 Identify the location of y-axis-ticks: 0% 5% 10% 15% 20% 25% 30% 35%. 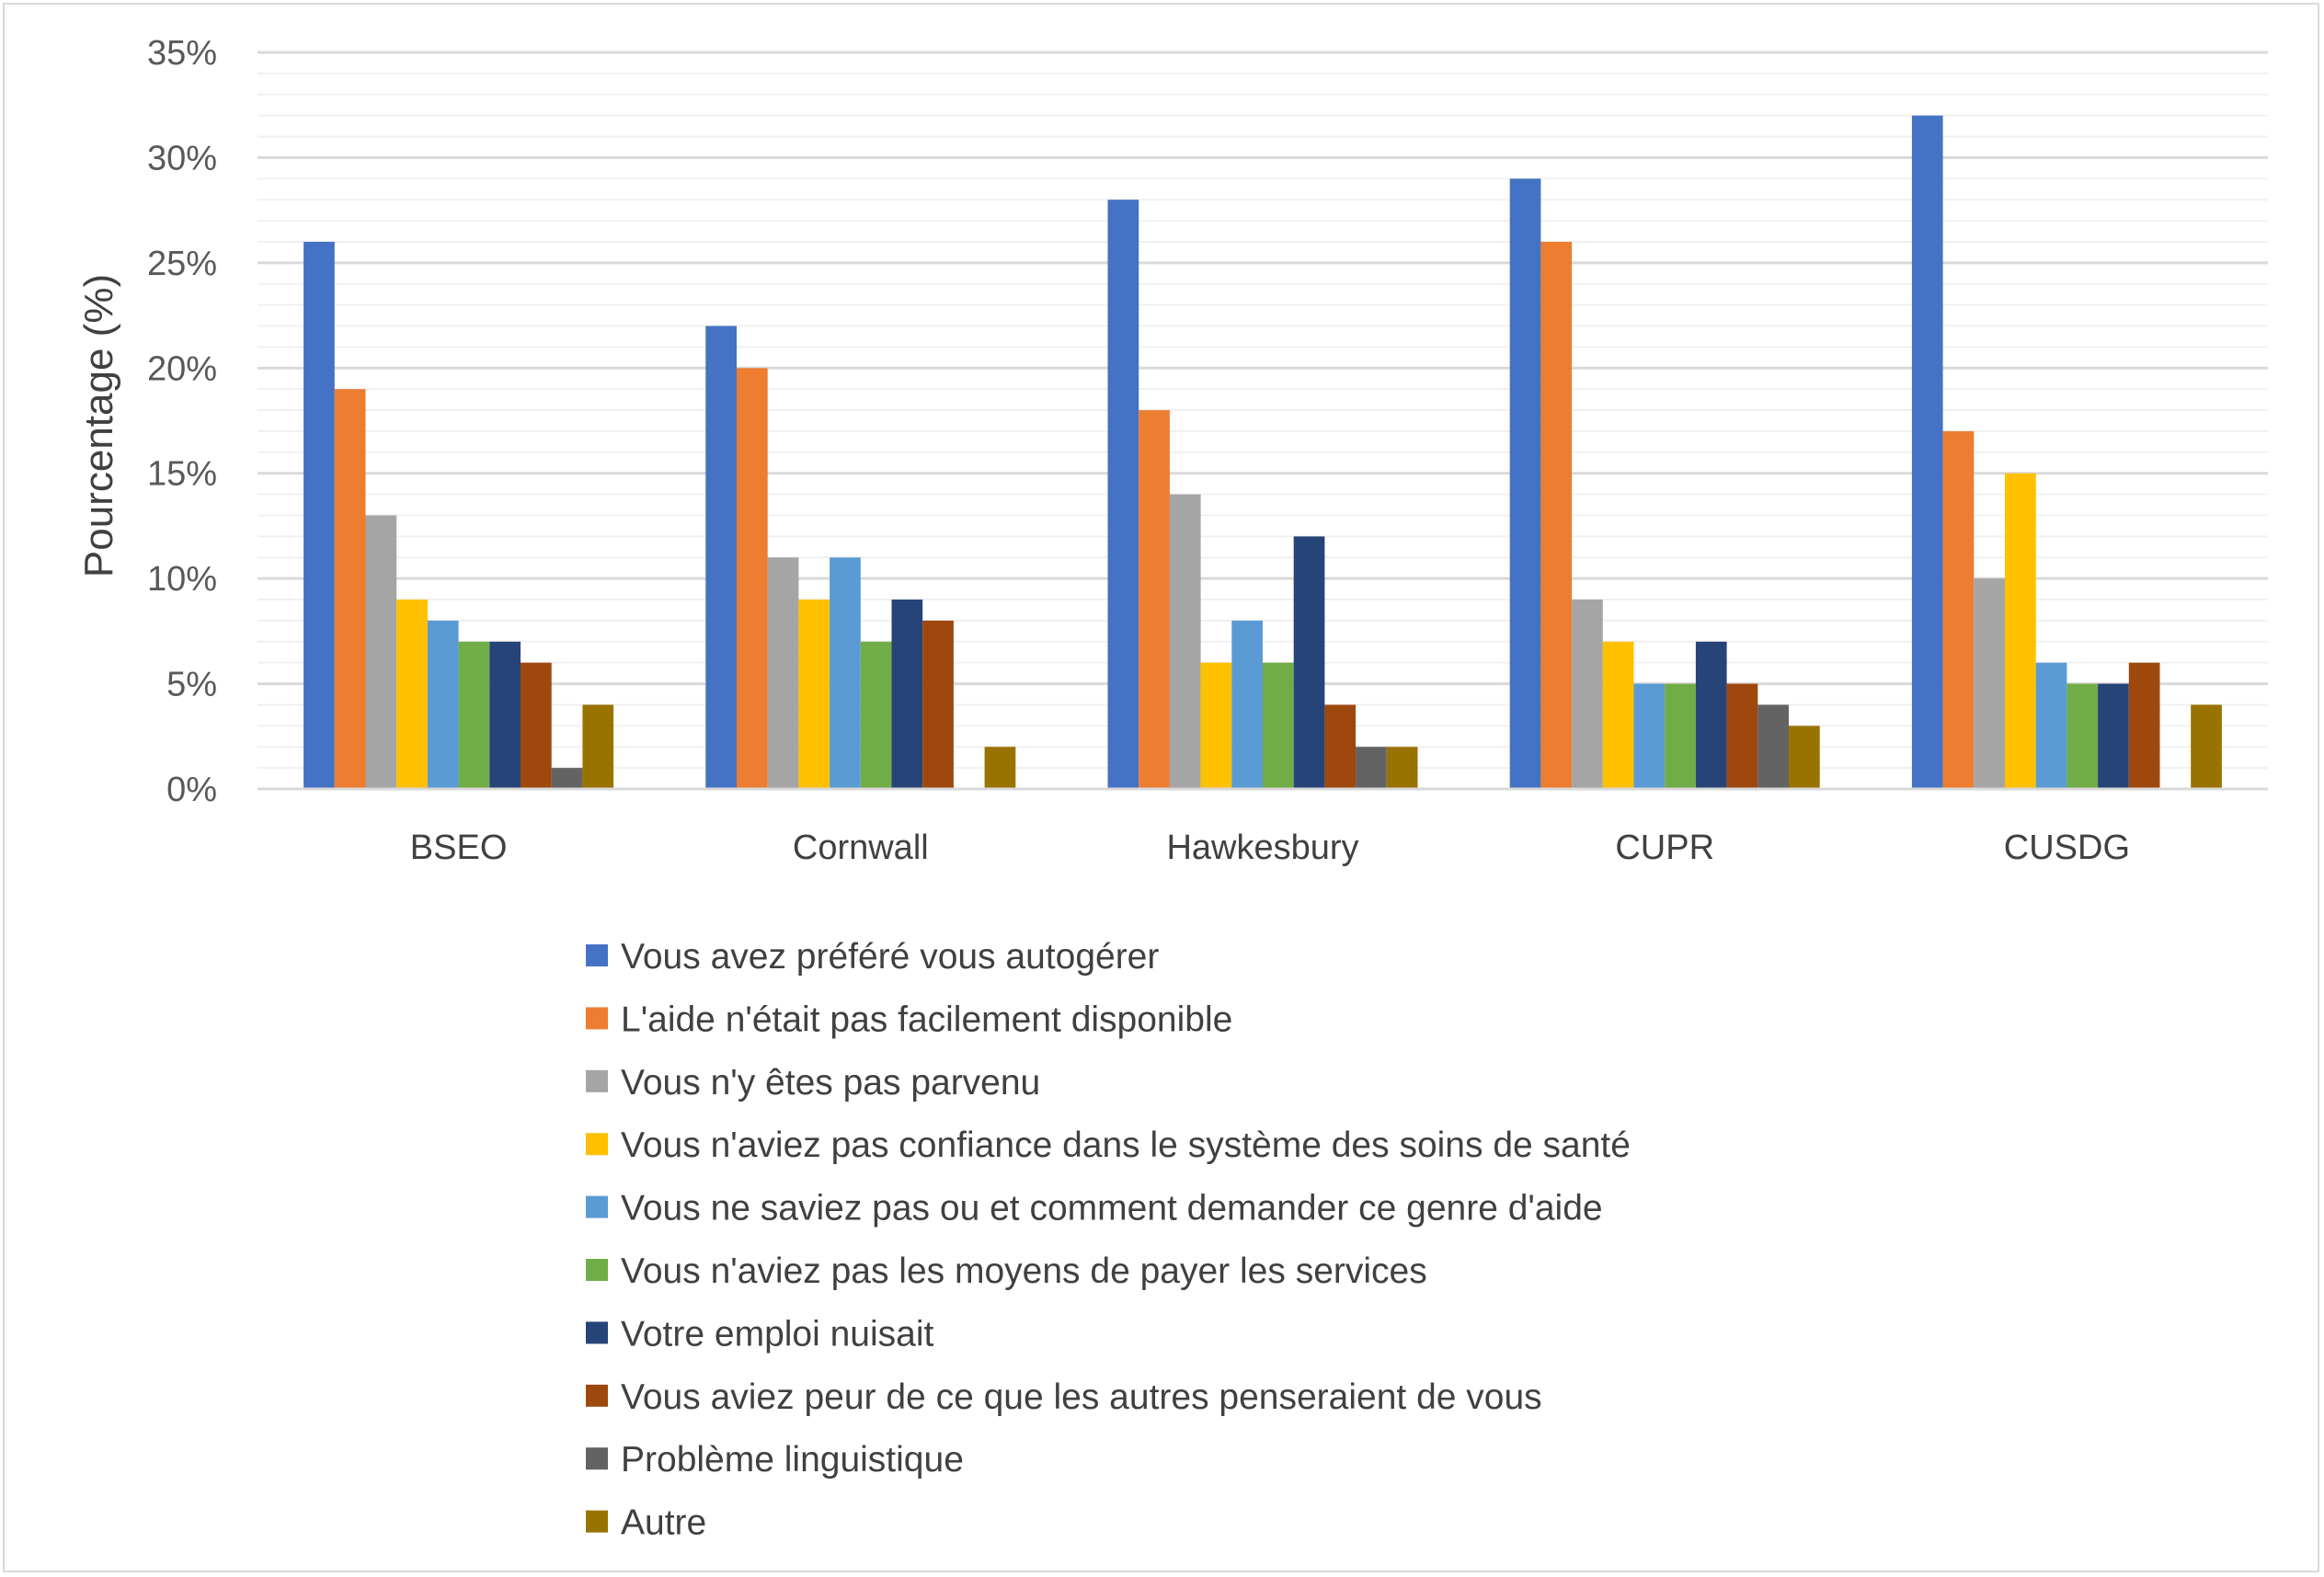
(182, 421).